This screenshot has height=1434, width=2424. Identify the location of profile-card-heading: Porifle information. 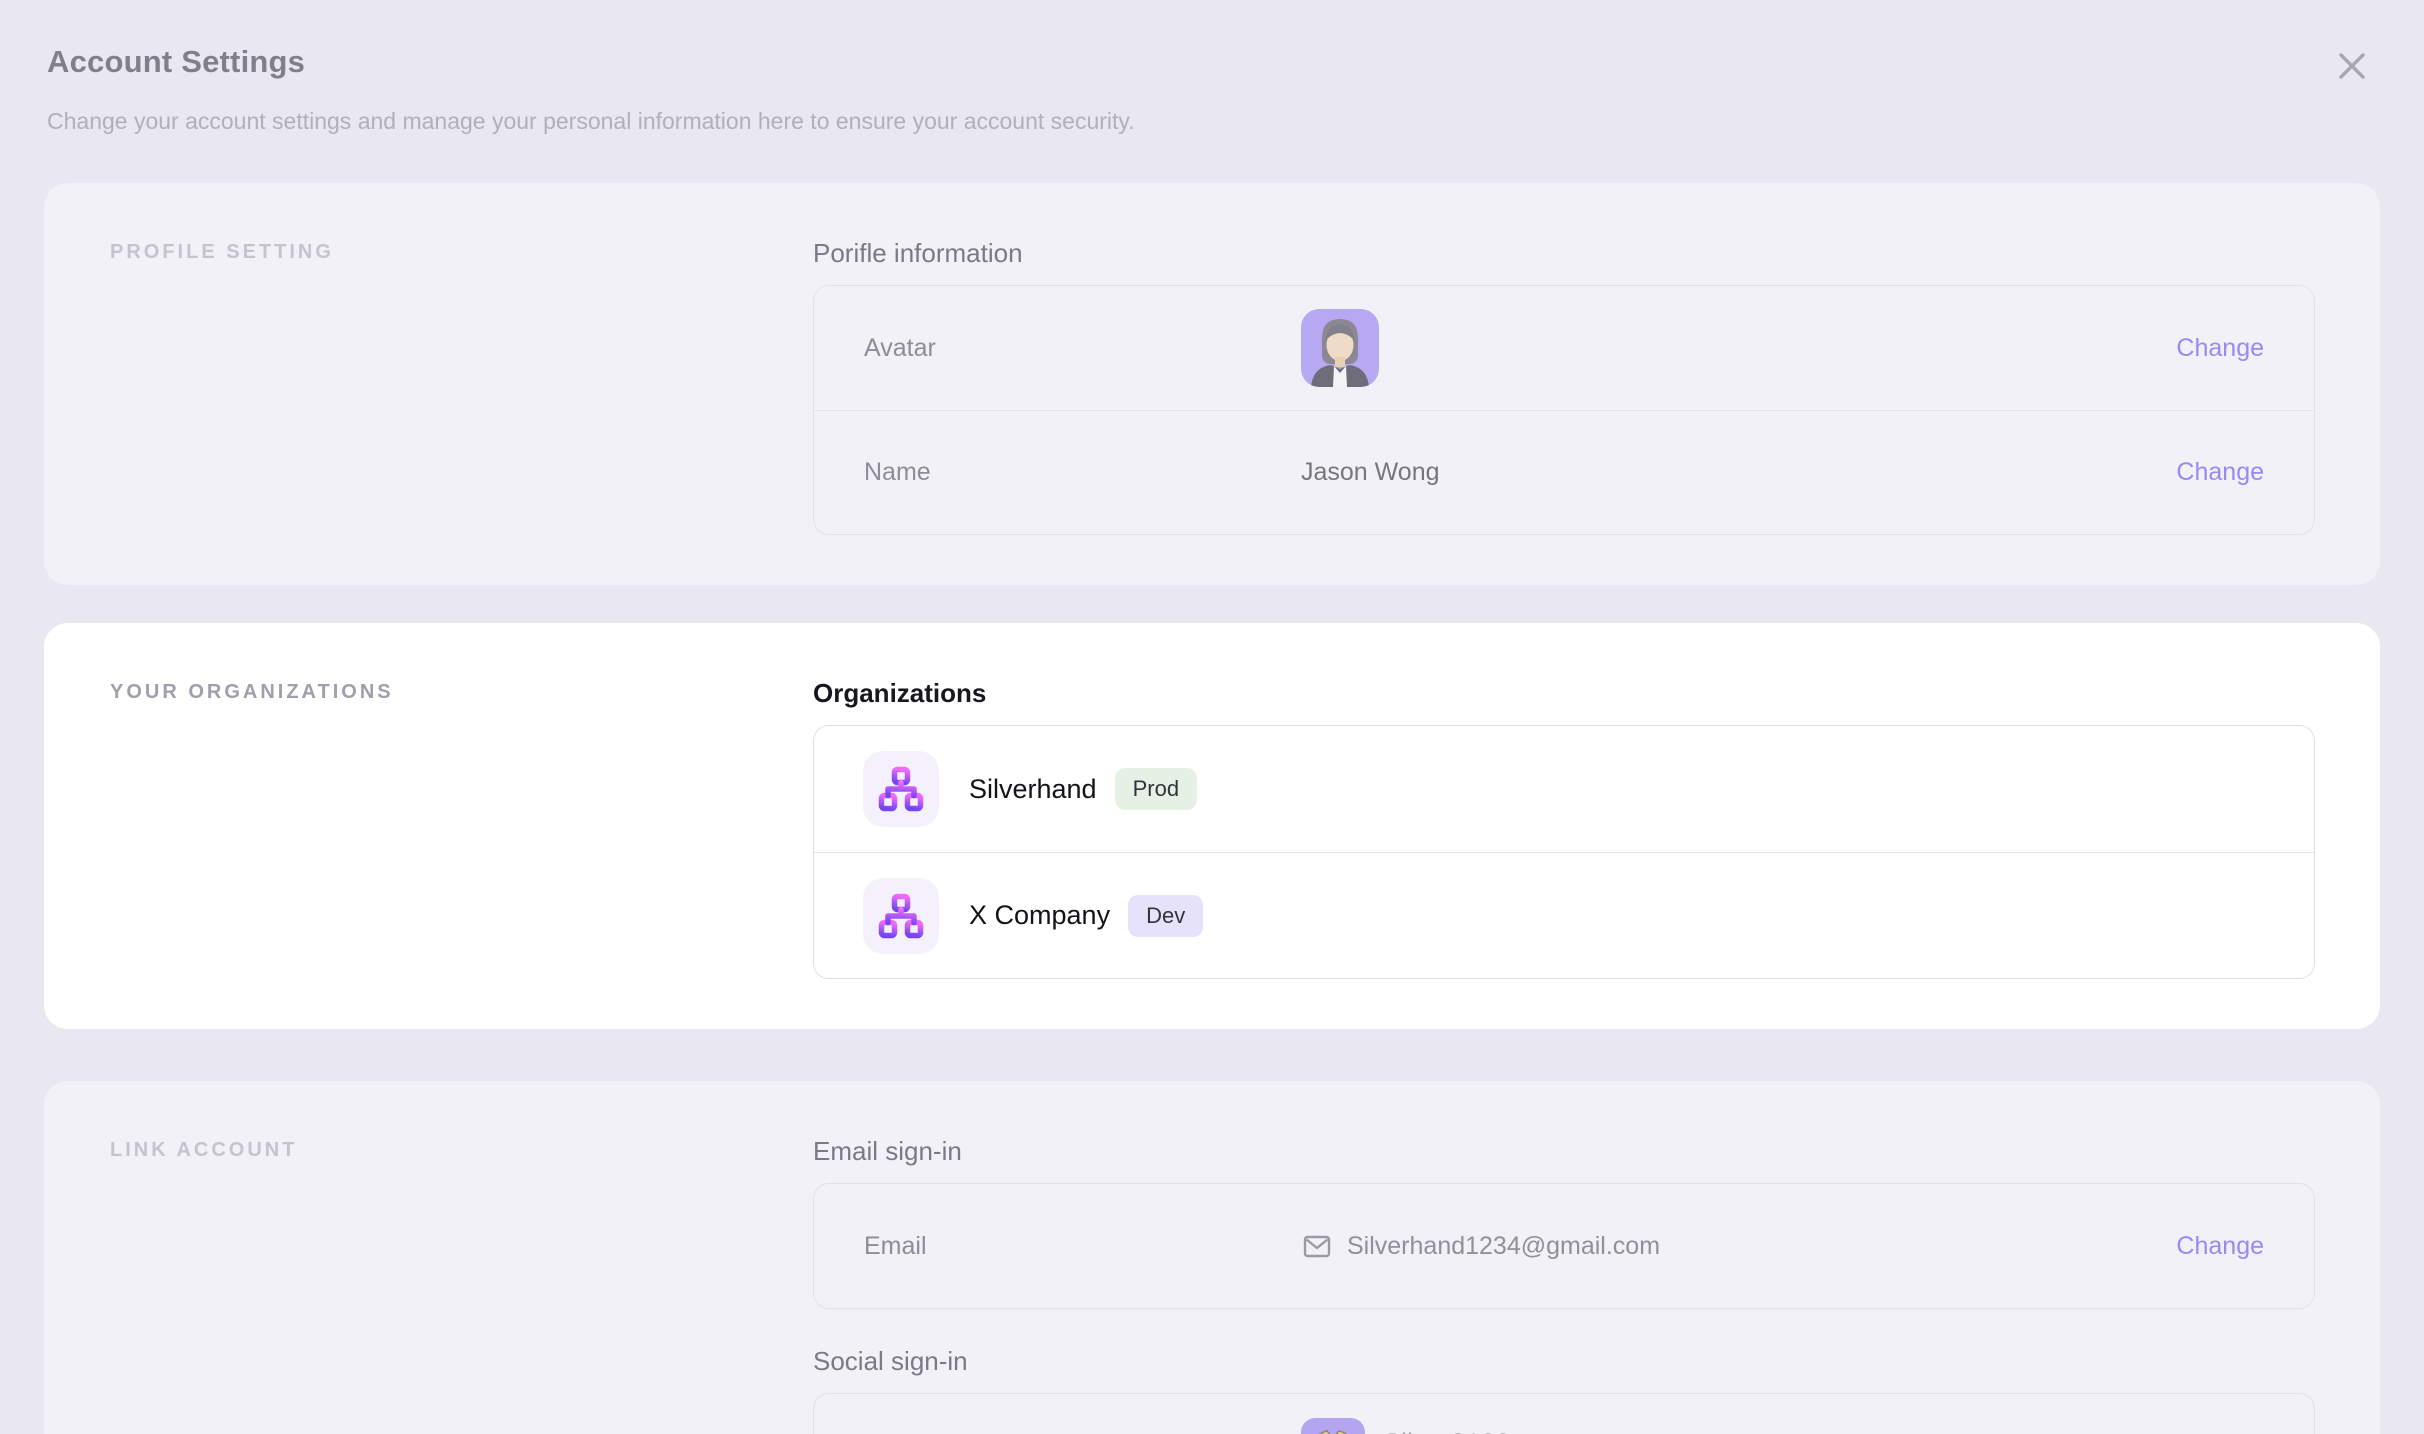
(918, 253).